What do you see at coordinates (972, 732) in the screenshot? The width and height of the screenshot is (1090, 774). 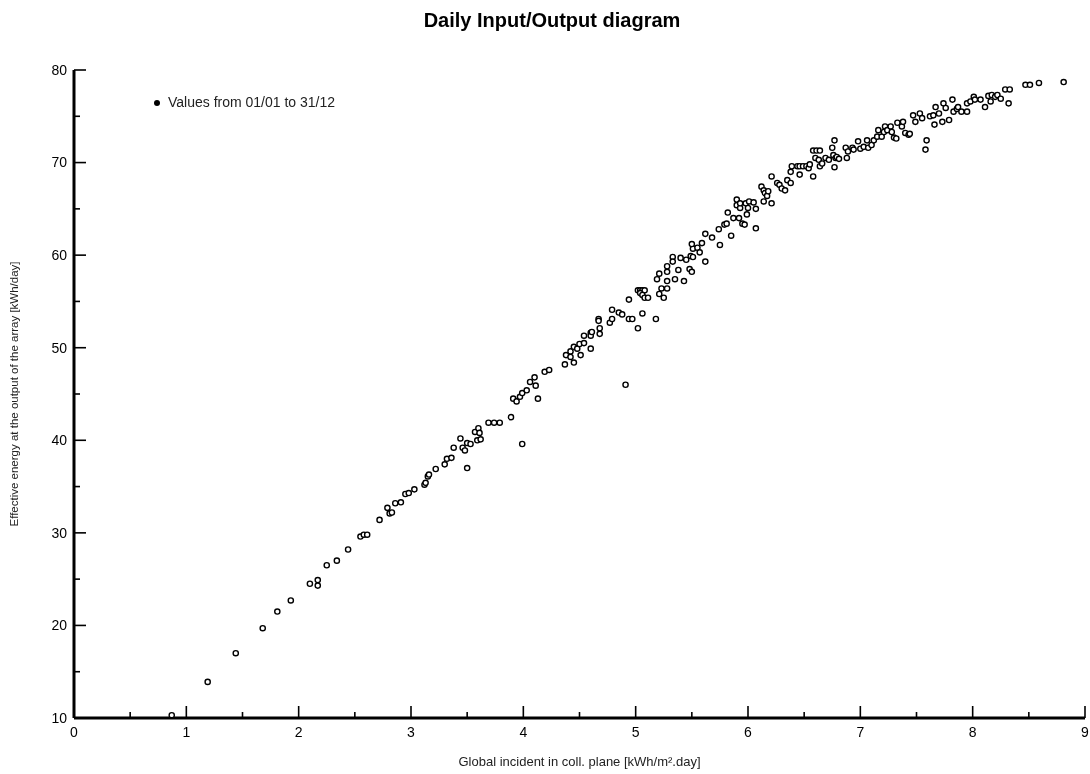 I see `x-tick-label: 8` at bounding box center [972, 732].